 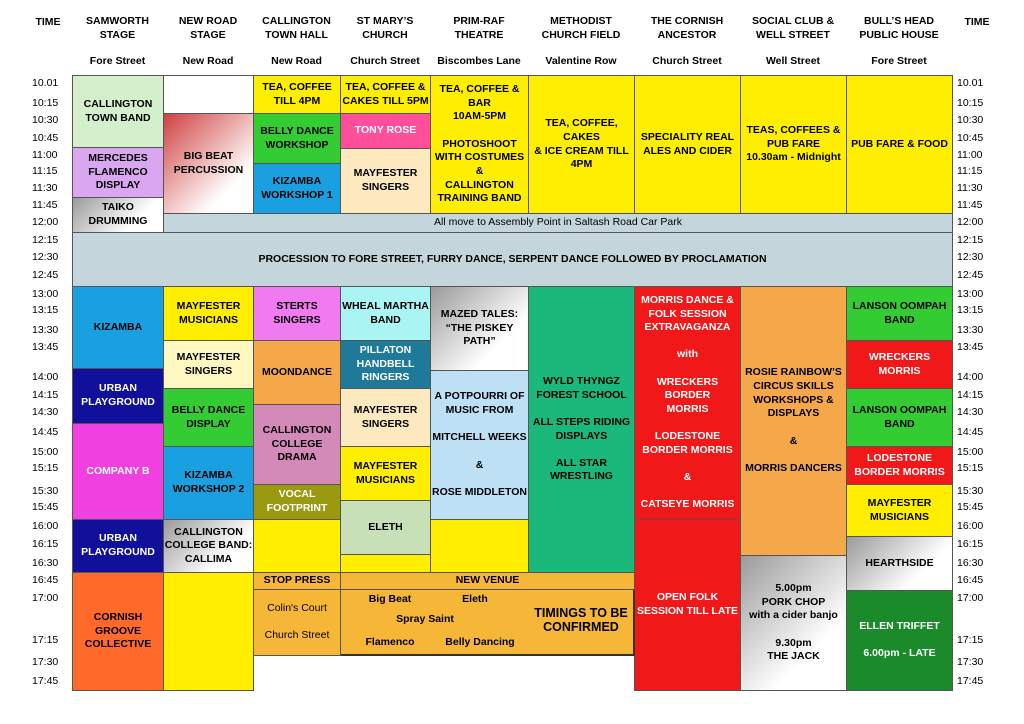 What do you see at coordinates (970, 275) in the screenshot?
I see `time-label: 12:45` at bounding box center [970, 275].